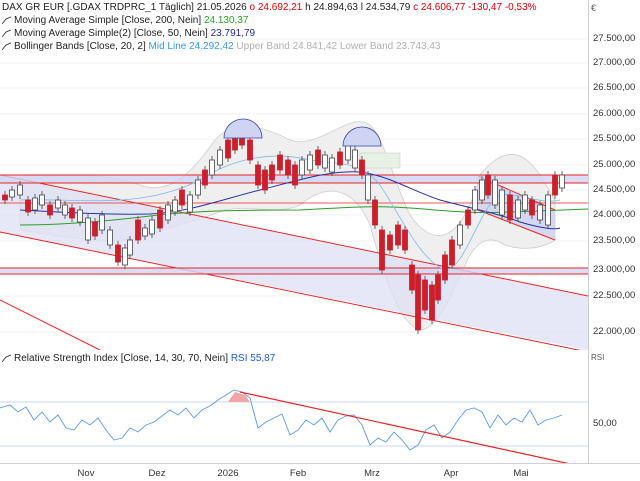 This screenshot has height=481, width=640. What do you see at coordinates (302, 132) in the screenshot?
I see `chart-annotations` at bounding box center [302, 132].